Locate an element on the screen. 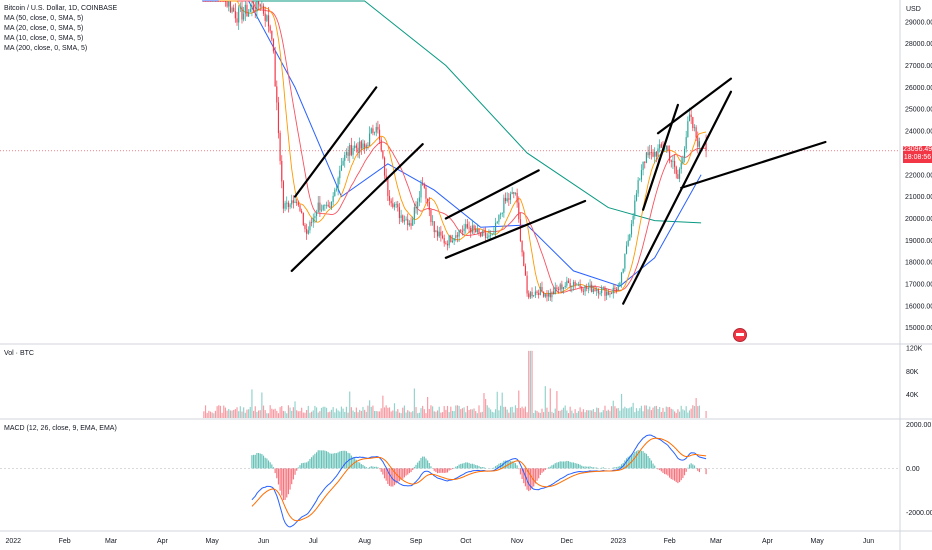 This screenshot has height=550, width=932. macd-pane-title: MACD (12, 26, close, 9, EMA, EMA) is located at coordinates (60, 428).